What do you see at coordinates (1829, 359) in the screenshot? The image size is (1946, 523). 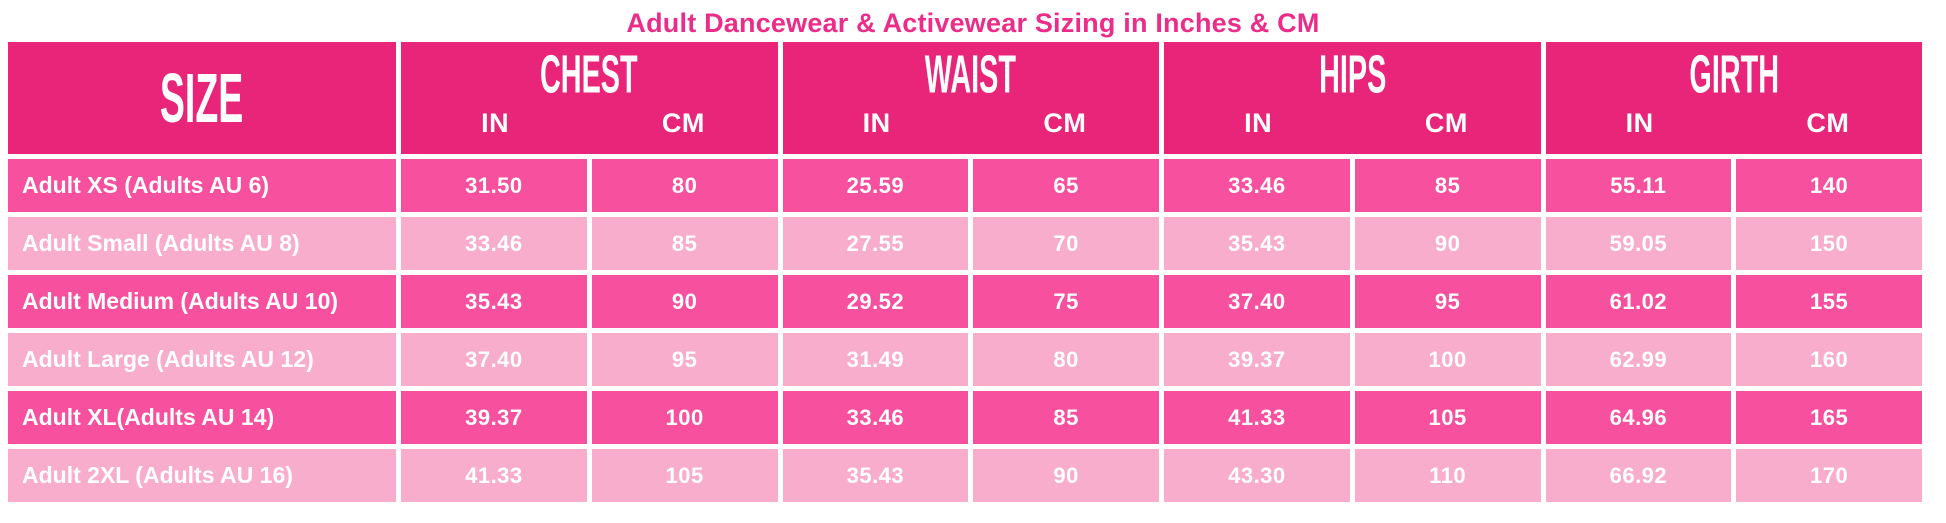 I see `row-3-girth-cm: 160` at bounding box center [1829, 359].